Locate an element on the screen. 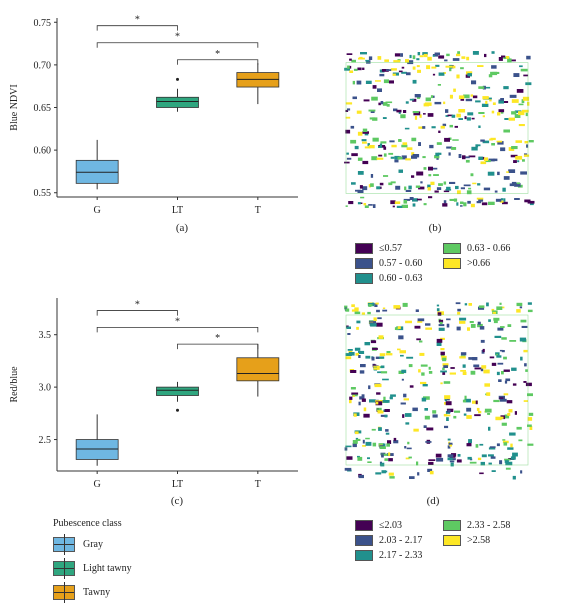 Image resolution: width=580 pixels, height=610 pixels. box-lt is located at coordinates (177, 102).